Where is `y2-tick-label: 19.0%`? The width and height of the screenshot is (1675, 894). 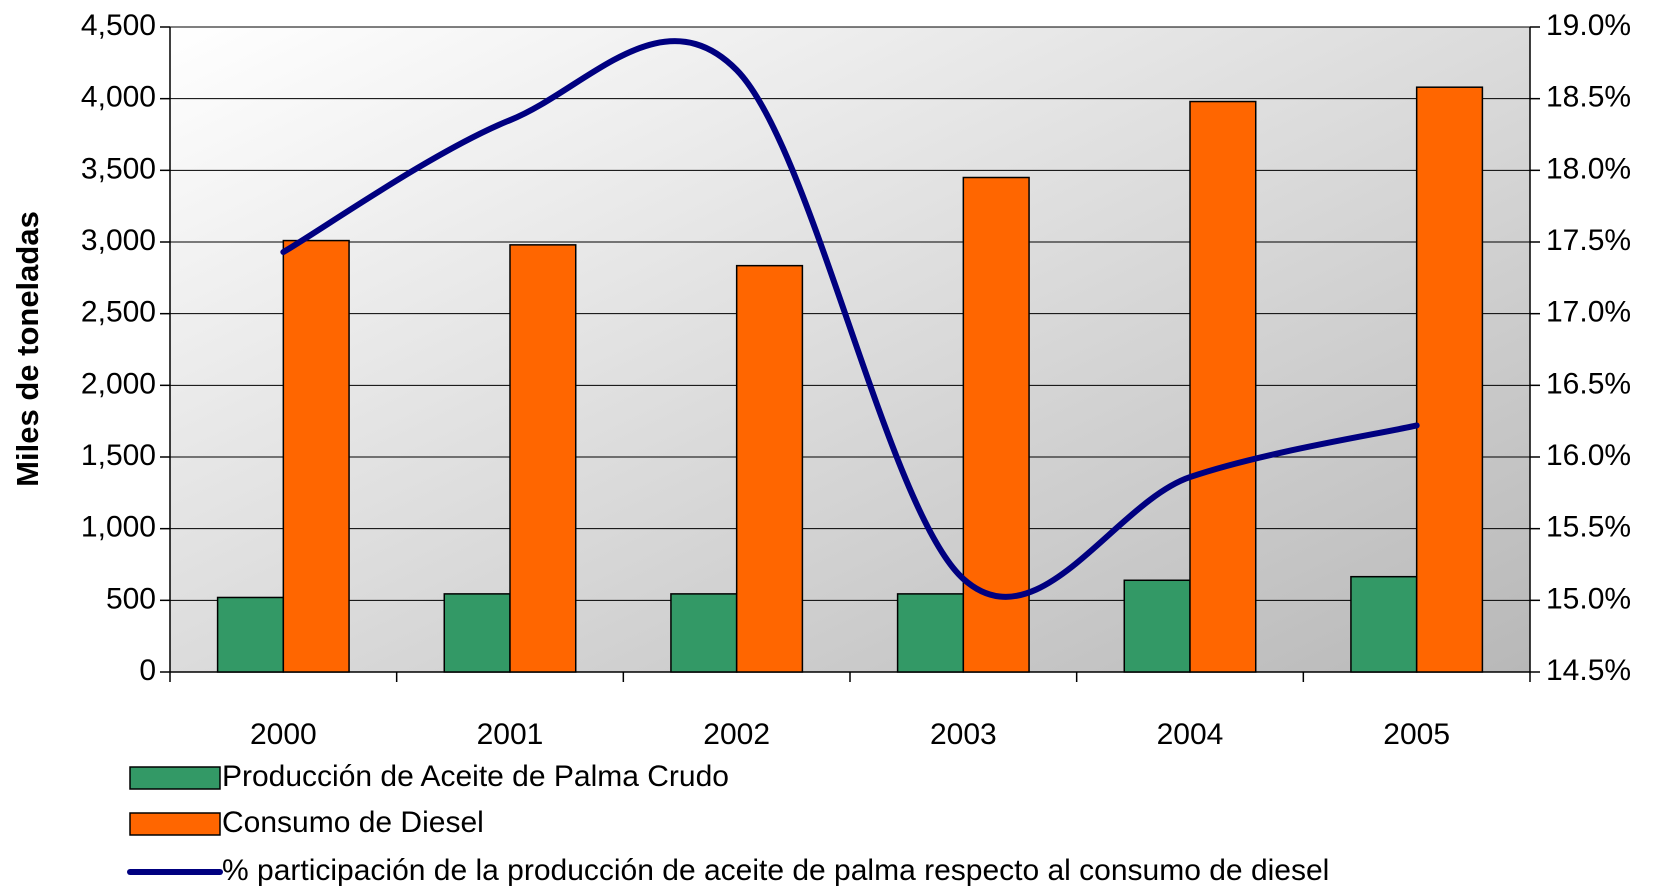 y2-tick-label: 19.0% is located at coordinates (1588, 25).